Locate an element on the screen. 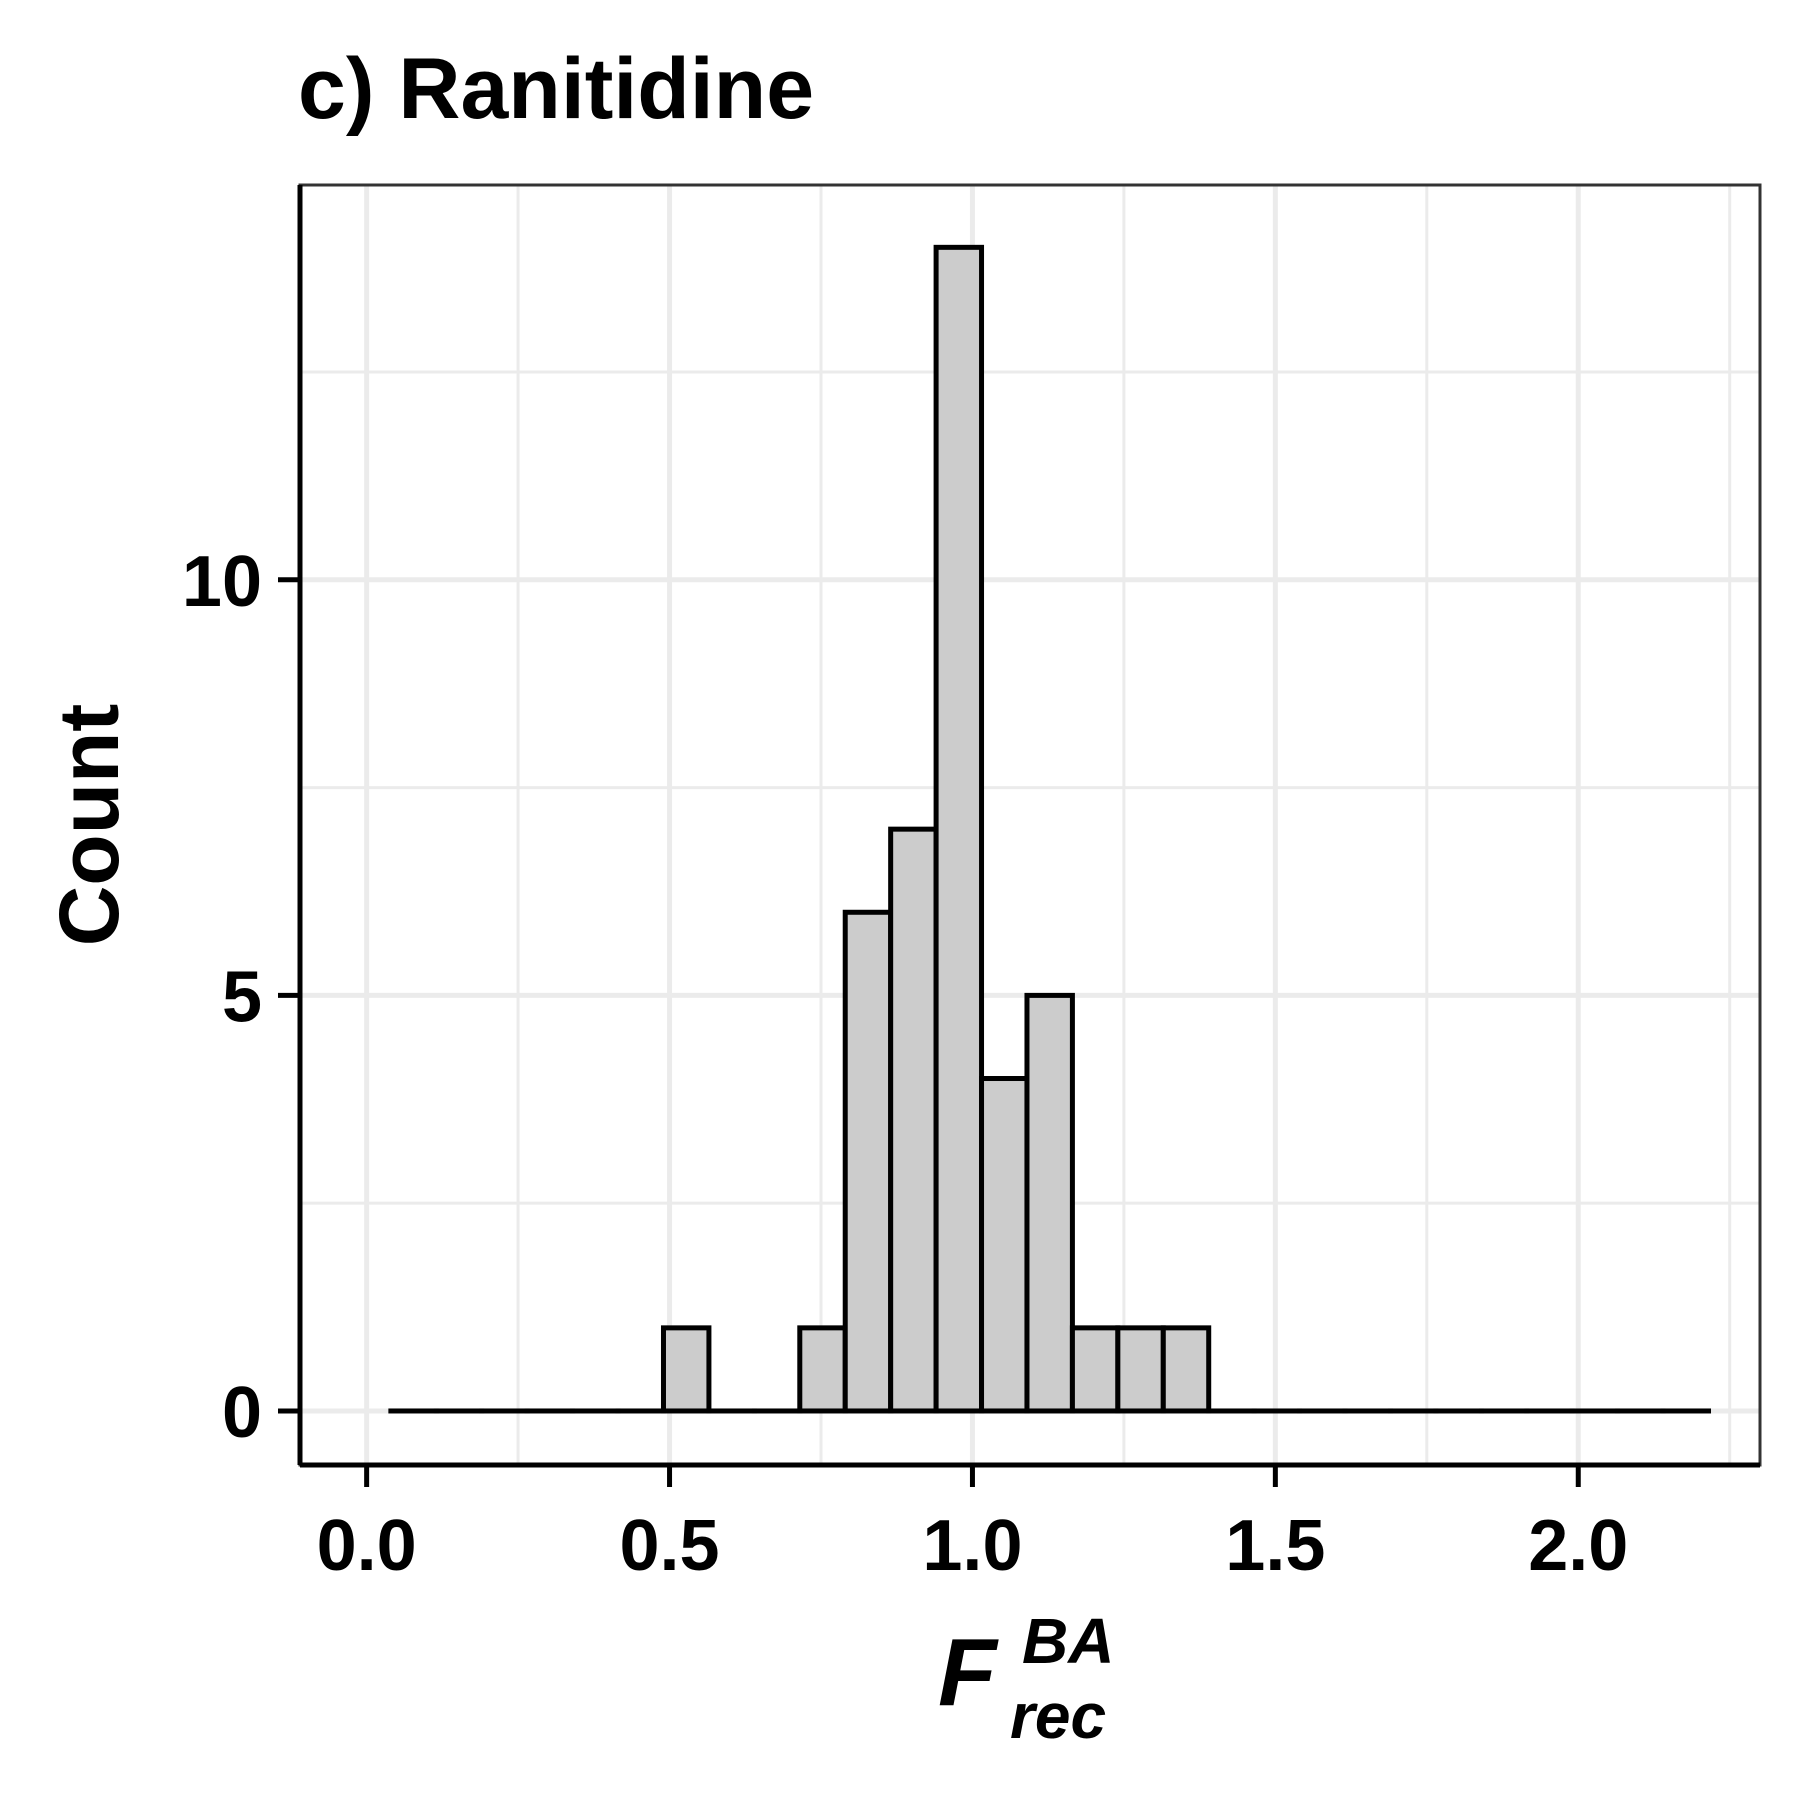 Image resolution: width=1800 pixels, height=1800 pixels. x-tick-label: 1.0 is located at coordinates (972, 1546).